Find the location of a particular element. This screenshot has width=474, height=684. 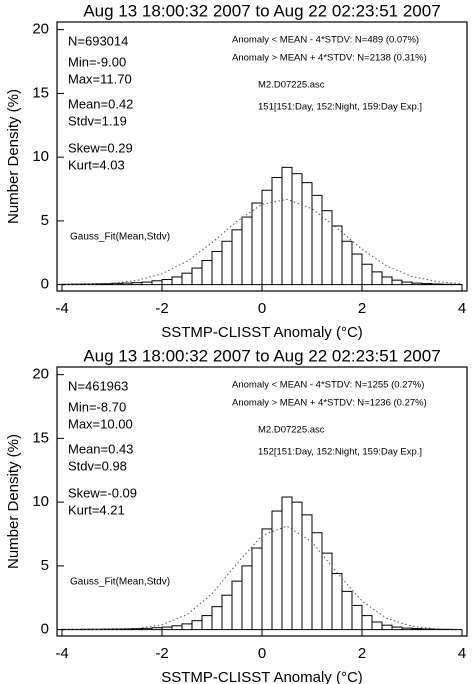

y-tick-label: 20 is located at coordinates (40, 374).